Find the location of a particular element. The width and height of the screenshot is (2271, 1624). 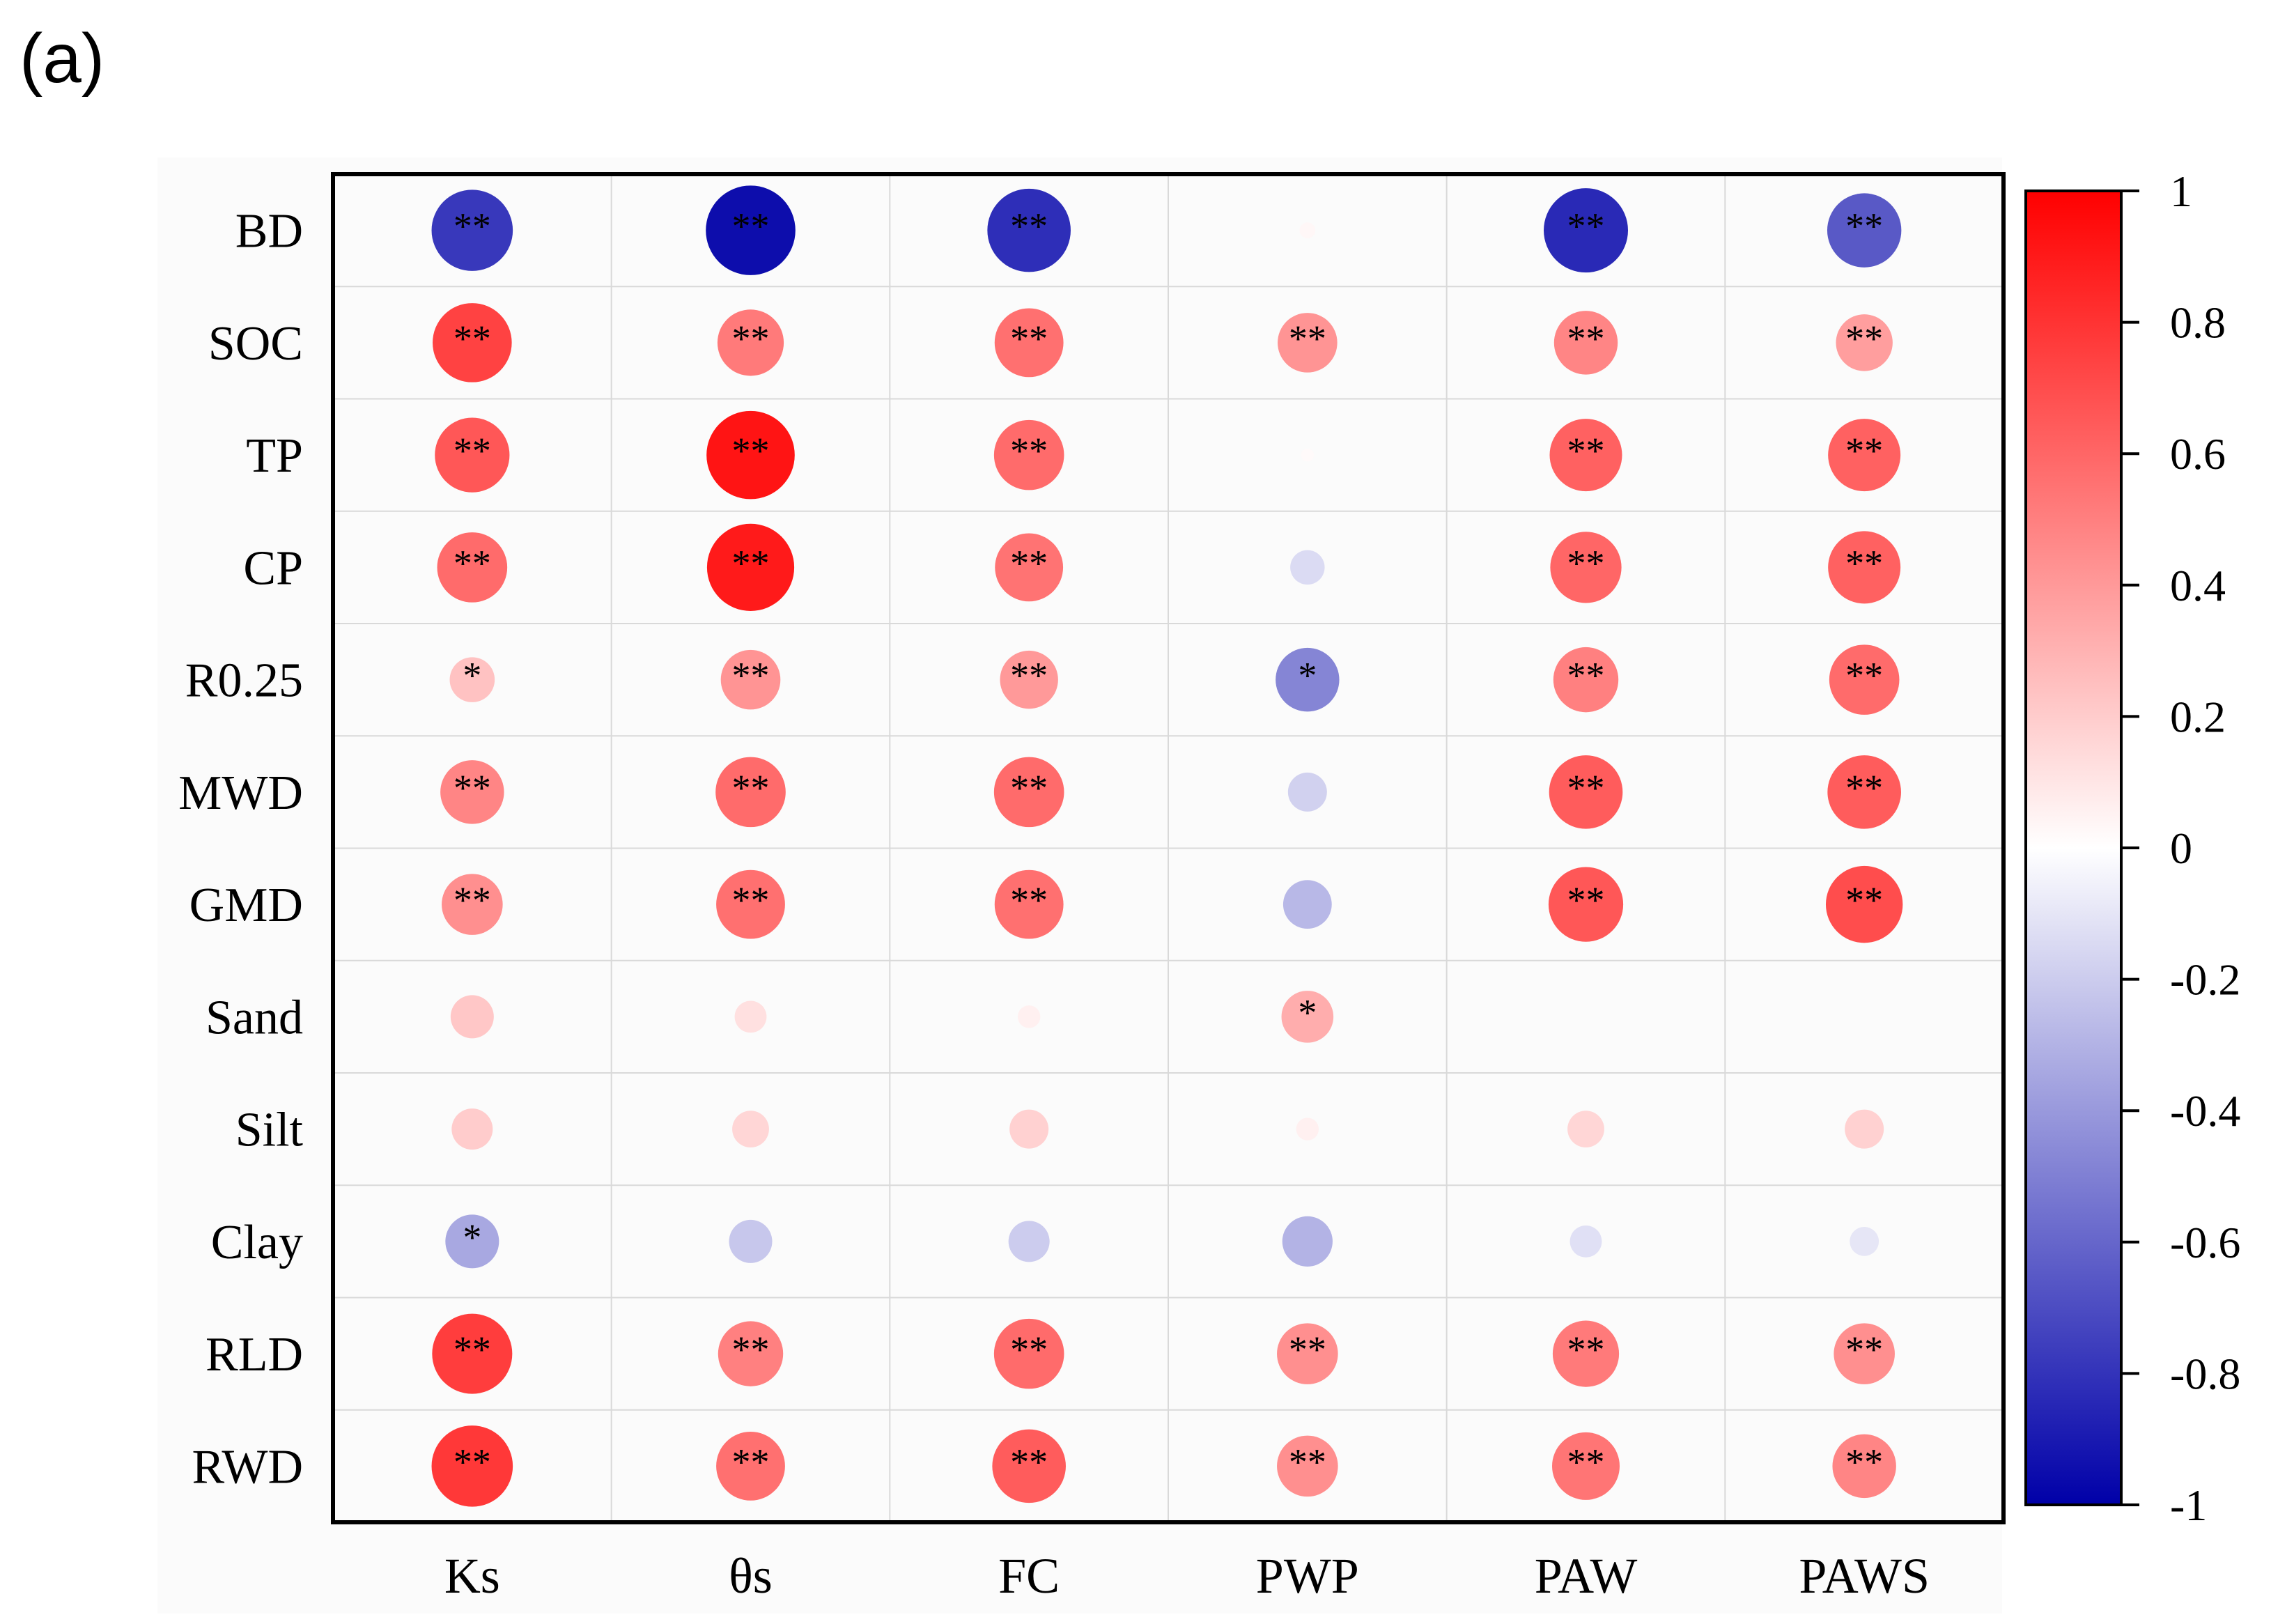

correlation-circle-RLD-PWP is located at coordinates (1307, 1353).